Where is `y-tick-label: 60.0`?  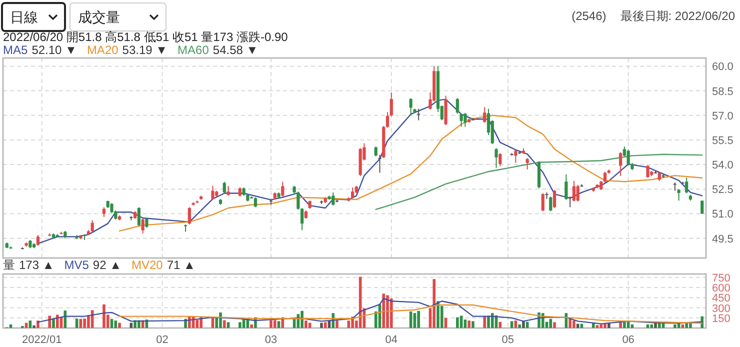 y-tick-label: 60.0 is located at coordinates (723, 67).